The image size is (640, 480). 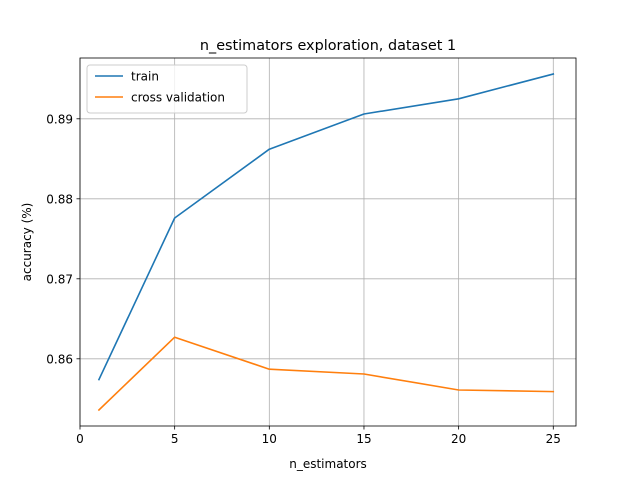 I want to click on y-tick-label: 0.87, so click(x=59, y=279).